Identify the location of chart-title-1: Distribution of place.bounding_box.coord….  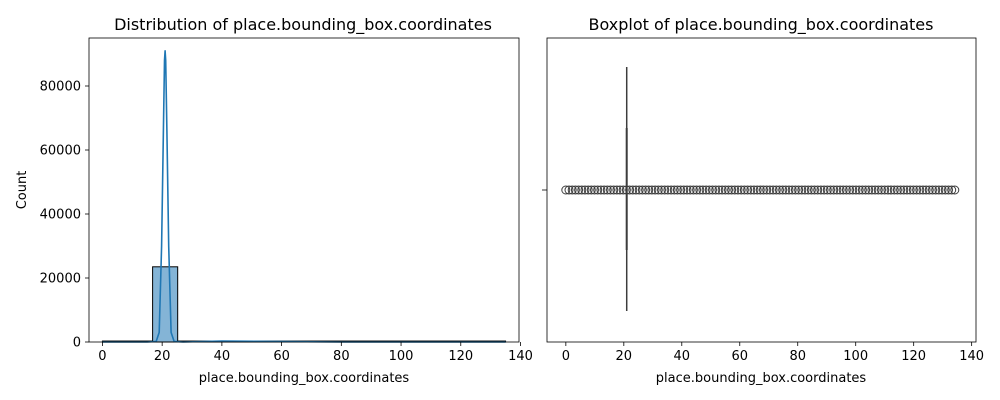
(303, 25).